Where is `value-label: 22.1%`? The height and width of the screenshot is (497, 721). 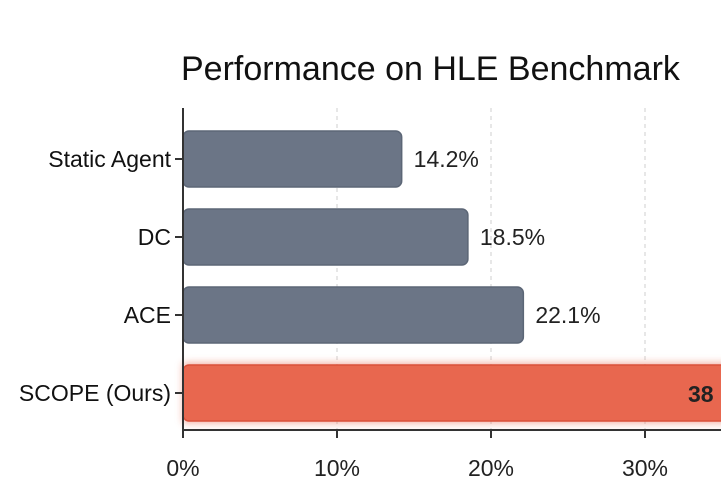
value-label: 22.1% is located at coordinates (567, 315).